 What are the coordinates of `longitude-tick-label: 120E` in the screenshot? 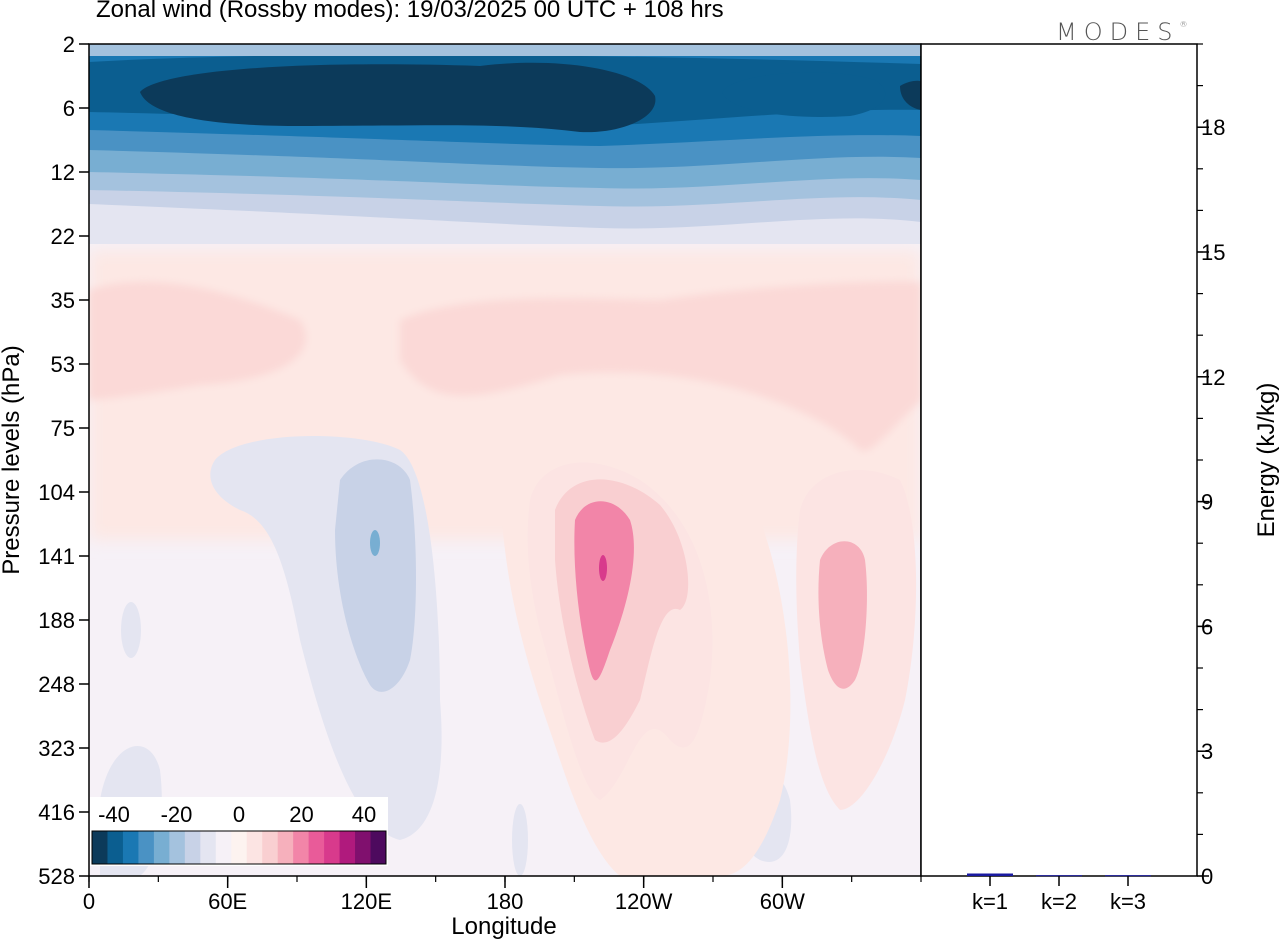 It's located at (366, 901).